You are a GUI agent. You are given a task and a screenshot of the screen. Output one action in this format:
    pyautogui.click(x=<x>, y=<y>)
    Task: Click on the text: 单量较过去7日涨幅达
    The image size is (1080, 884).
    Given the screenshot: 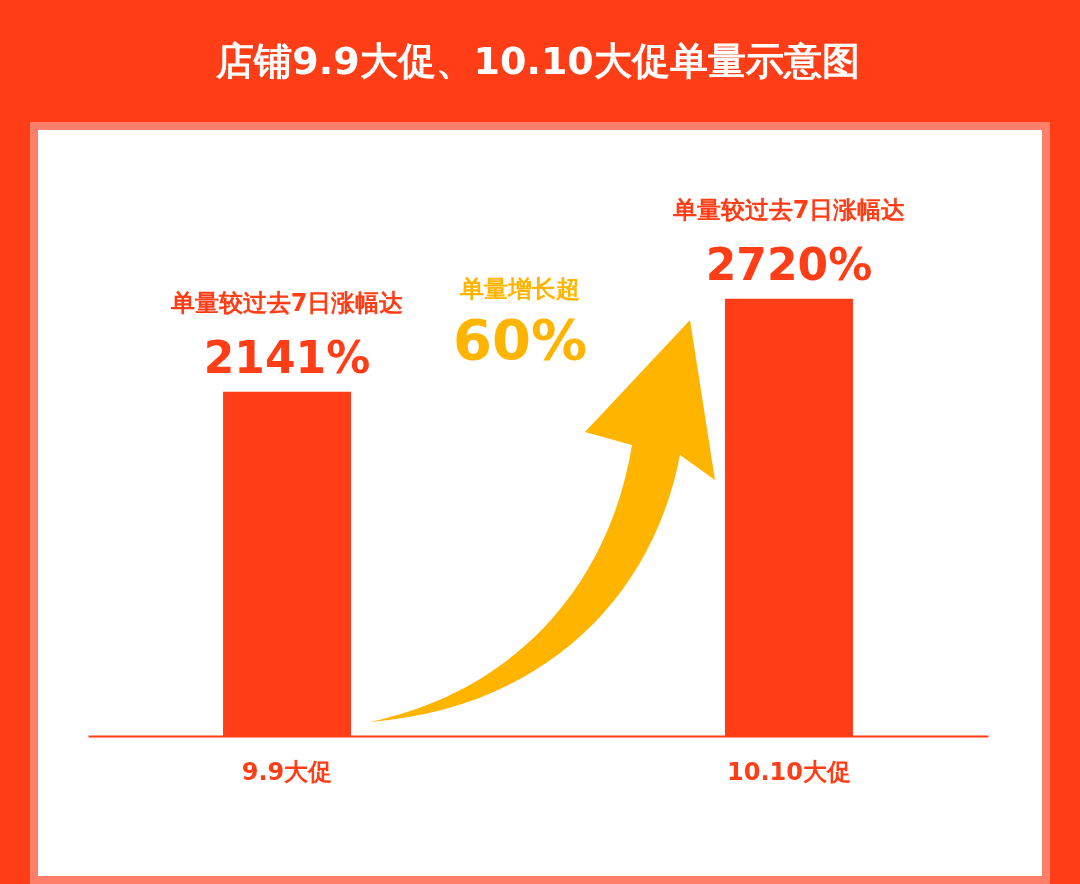 What is the action you would take?
    pyautogui.click(x=788, y=209)
    